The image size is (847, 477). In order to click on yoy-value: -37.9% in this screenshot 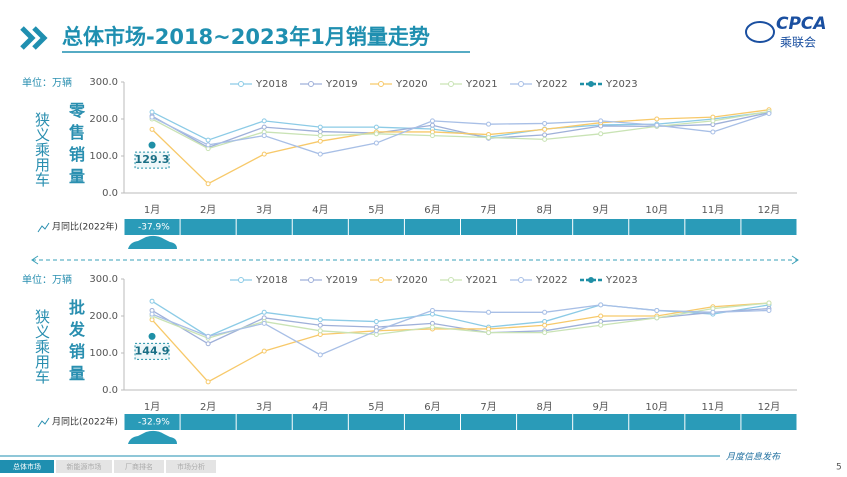, I will do `click(154, 228)`.